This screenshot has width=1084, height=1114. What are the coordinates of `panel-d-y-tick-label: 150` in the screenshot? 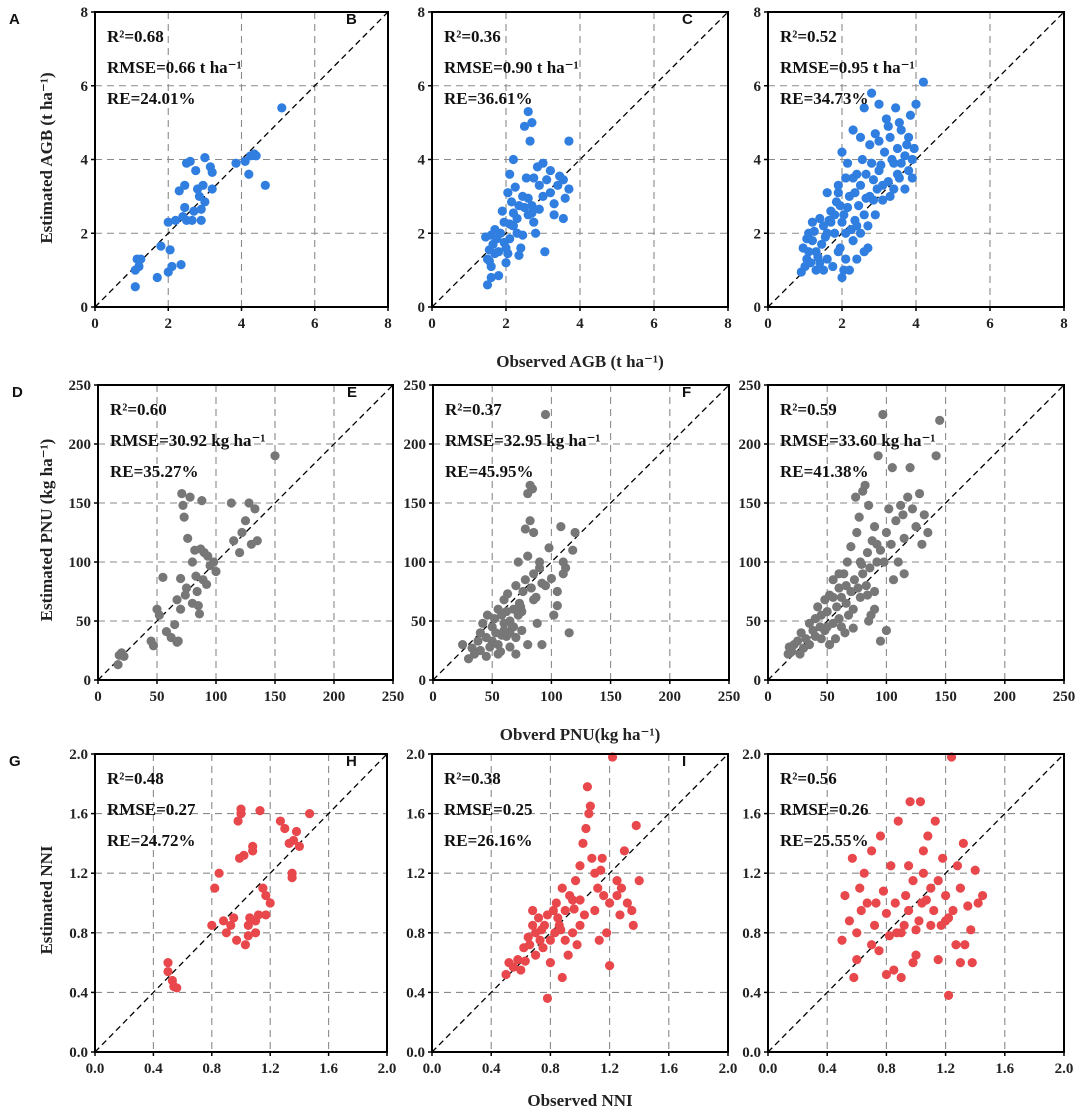 It's located at (80, 504).